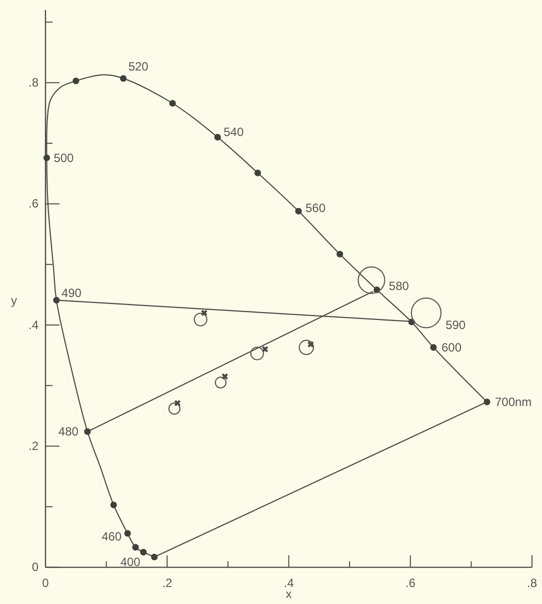  What do you see at coordinates (234, 132) in the screenshot?
I see `annotation: 540` at bounding box center [234, 132].